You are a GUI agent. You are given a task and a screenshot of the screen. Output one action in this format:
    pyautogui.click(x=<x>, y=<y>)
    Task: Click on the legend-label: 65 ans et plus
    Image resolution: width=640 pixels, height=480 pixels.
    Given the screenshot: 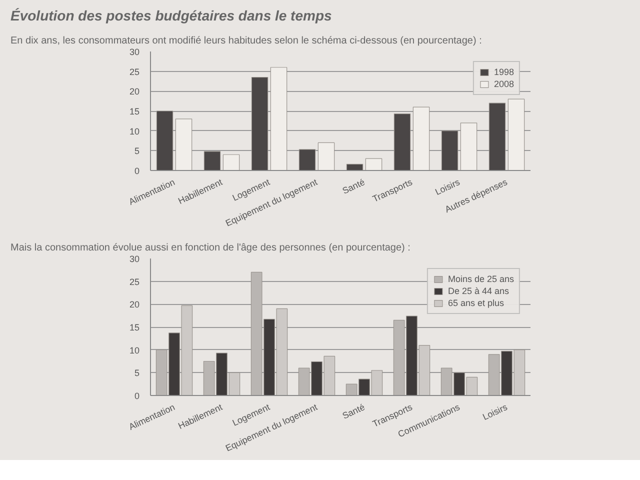 What is the action you would take?
    pyautogui.click(x=476, y=303)
    